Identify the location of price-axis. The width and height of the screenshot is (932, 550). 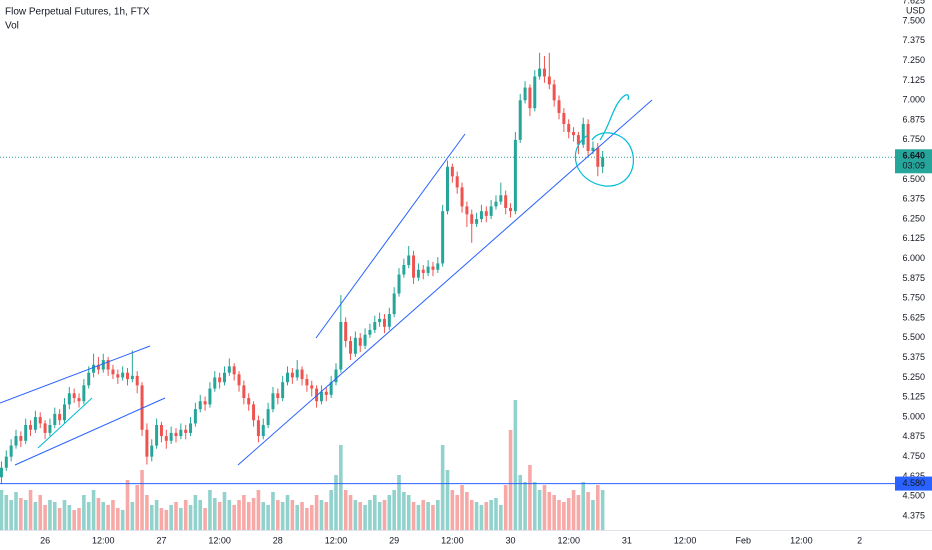
(913, 265).